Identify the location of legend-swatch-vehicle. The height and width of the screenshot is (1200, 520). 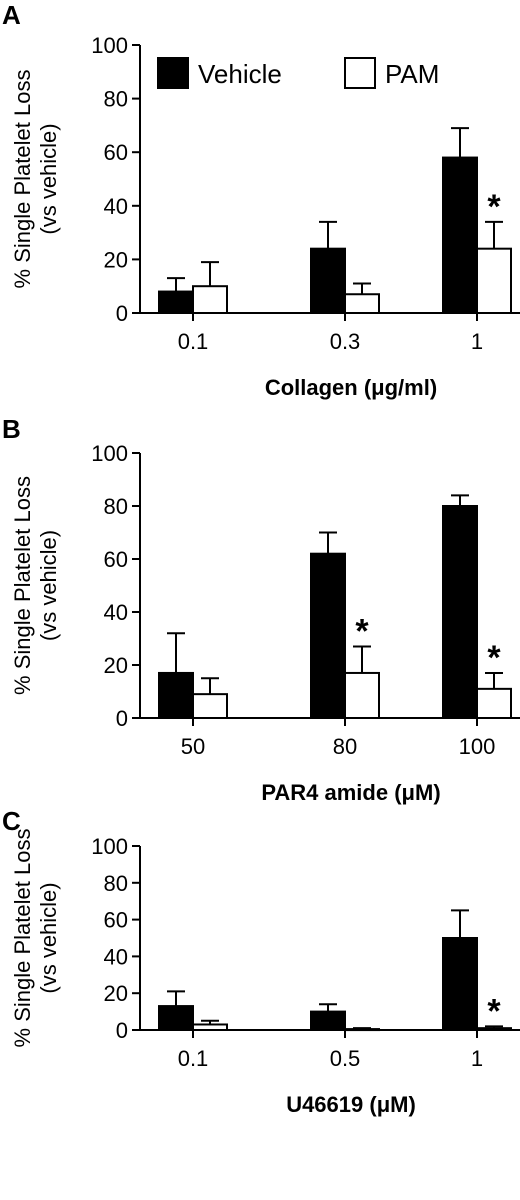
(173, 73).